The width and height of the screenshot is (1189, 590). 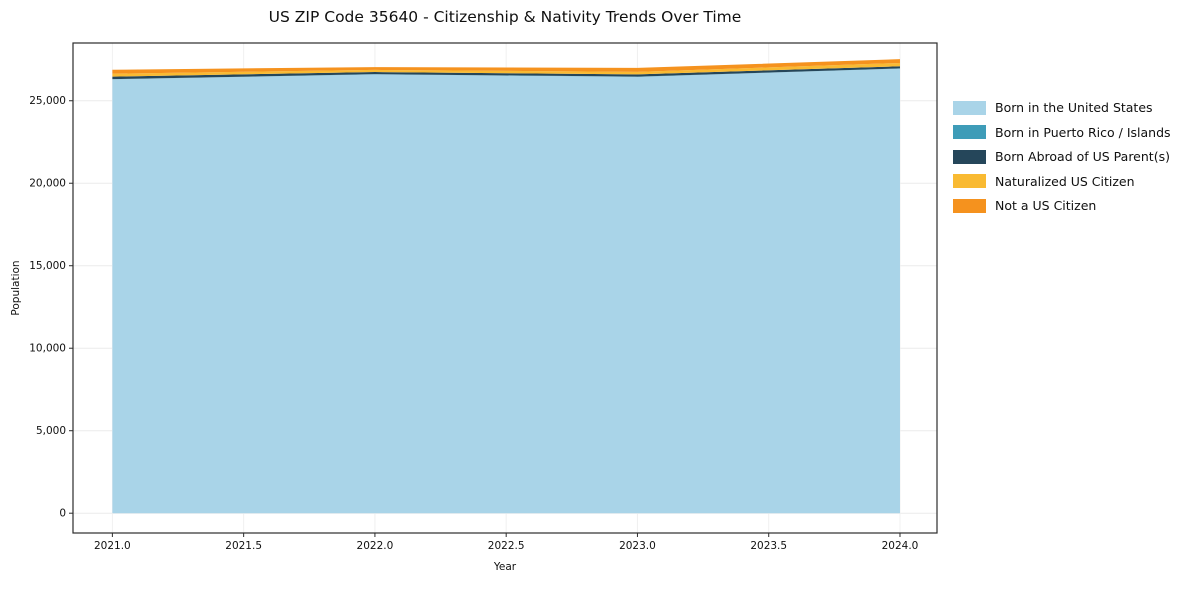 I want to click on legend-item: Born in the United States, so click(x=1062, y=107).